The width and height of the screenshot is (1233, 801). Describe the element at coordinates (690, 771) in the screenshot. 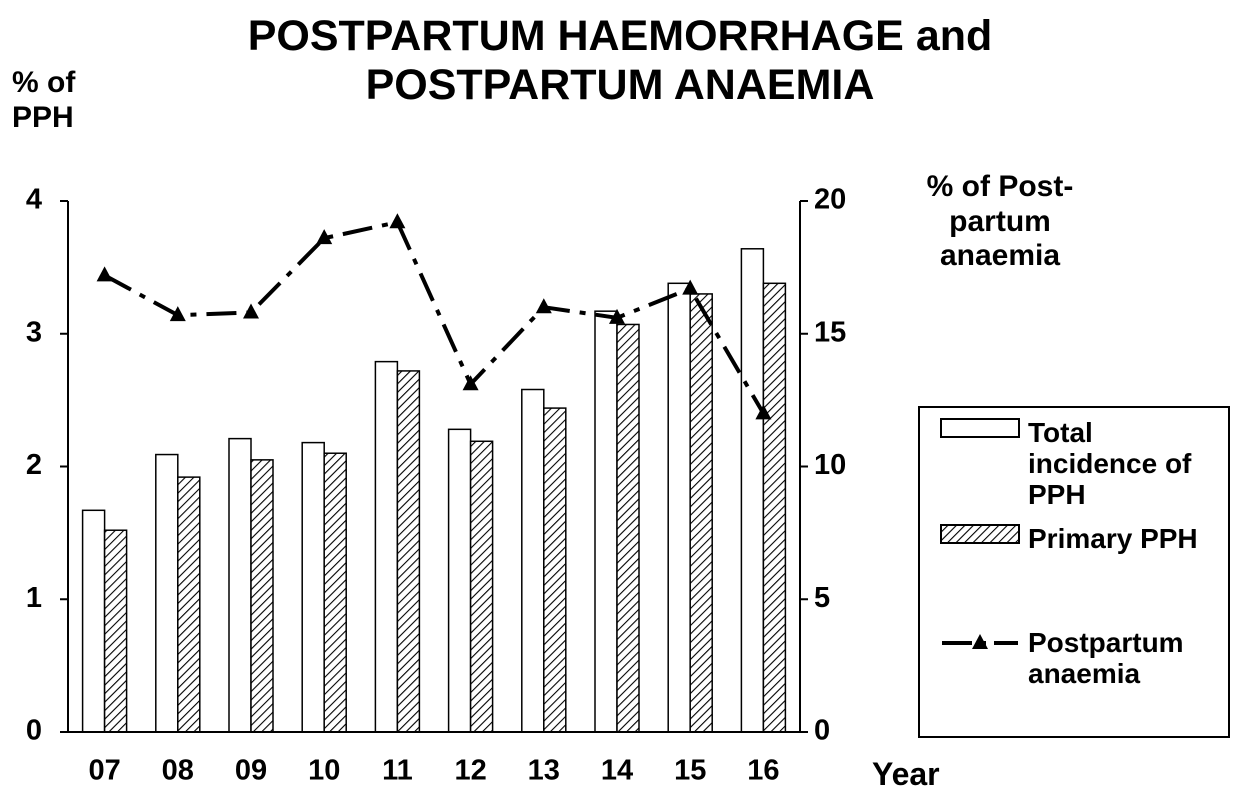

I see `x-tick-label: 15` at that location.